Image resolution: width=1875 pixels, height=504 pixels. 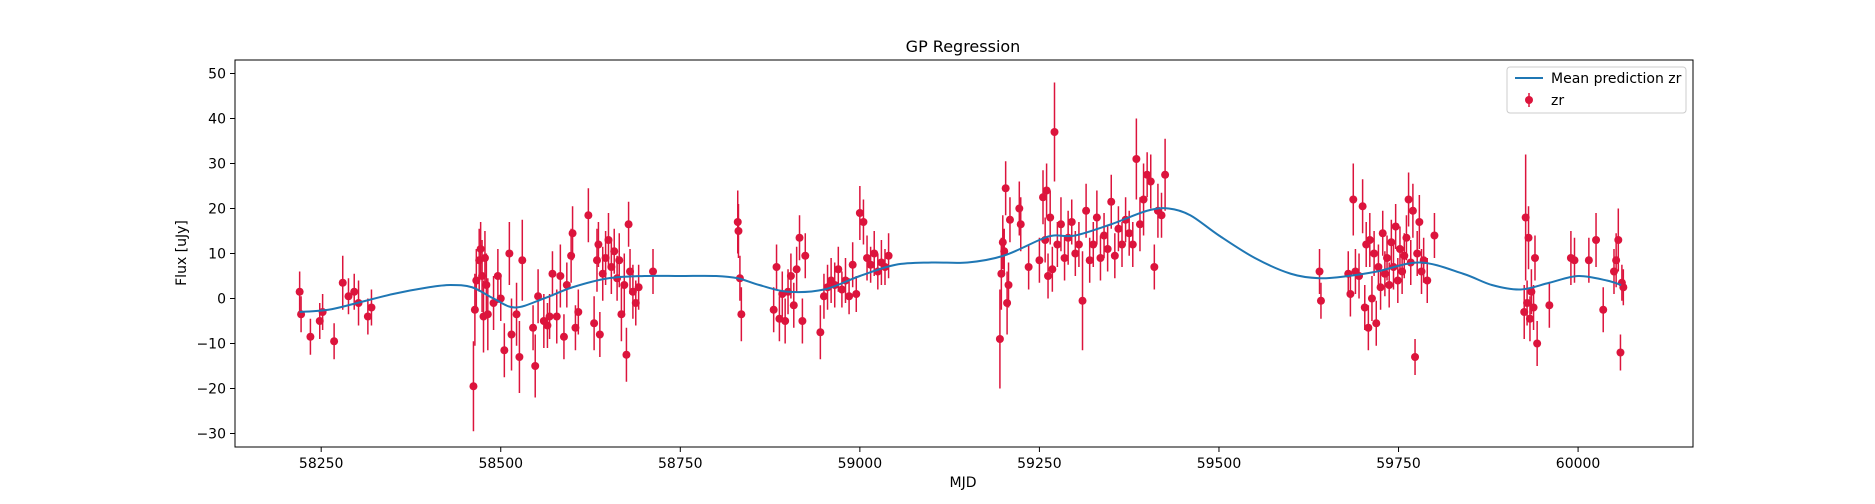 I want to click on x-tick-label: 58250, so click(x=321, y=464).